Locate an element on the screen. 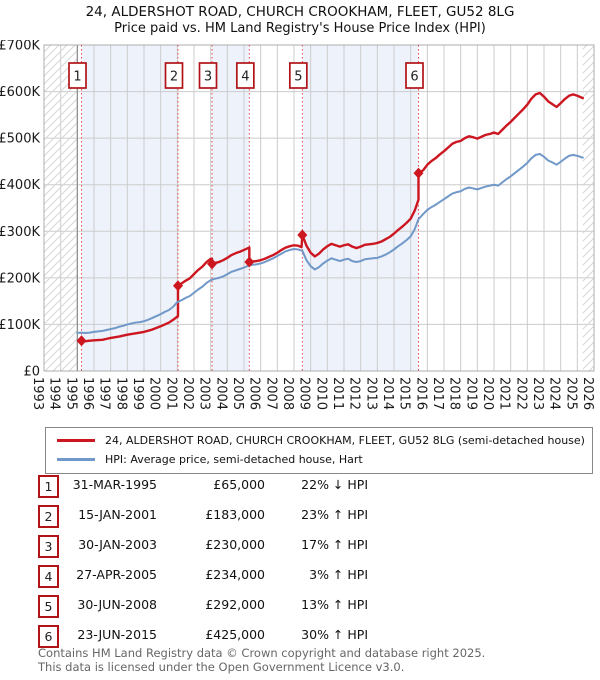 This screenshot has width=600, height=680. transaction-date: 27-APR-2005 is located at coordinates (116, 574).